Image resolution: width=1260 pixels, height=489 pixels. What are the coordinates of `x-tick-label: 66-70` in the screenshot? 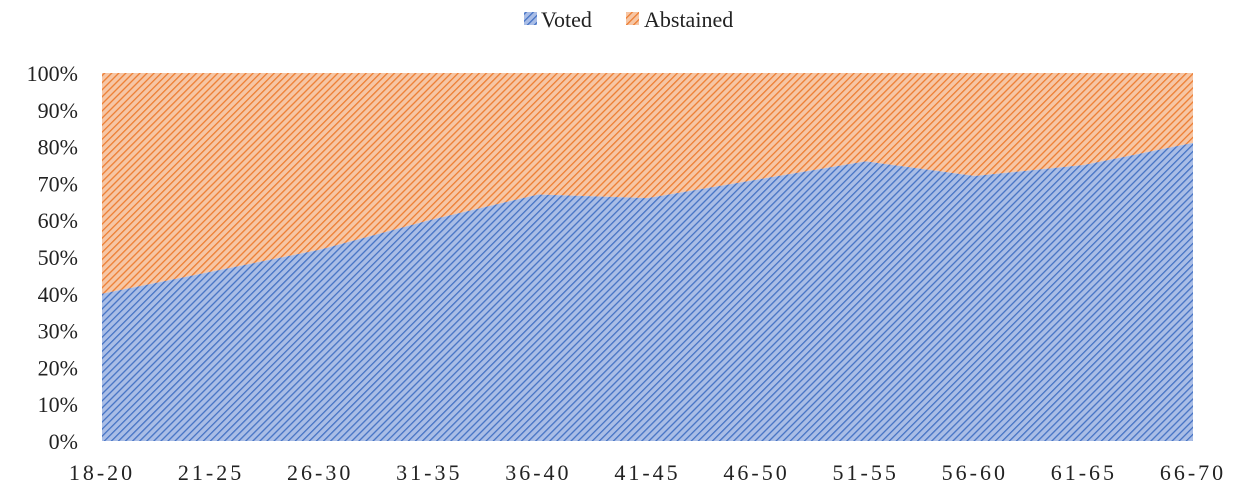 It's located at (1193, 472).